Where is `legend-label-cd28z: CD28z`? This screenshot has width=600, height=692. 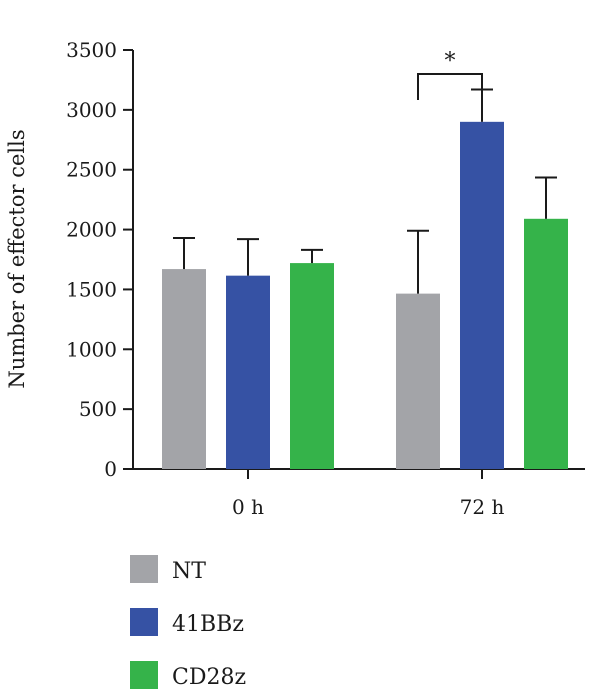
legend-label-cd28z: CD28z is located at coordinates (209, 677).